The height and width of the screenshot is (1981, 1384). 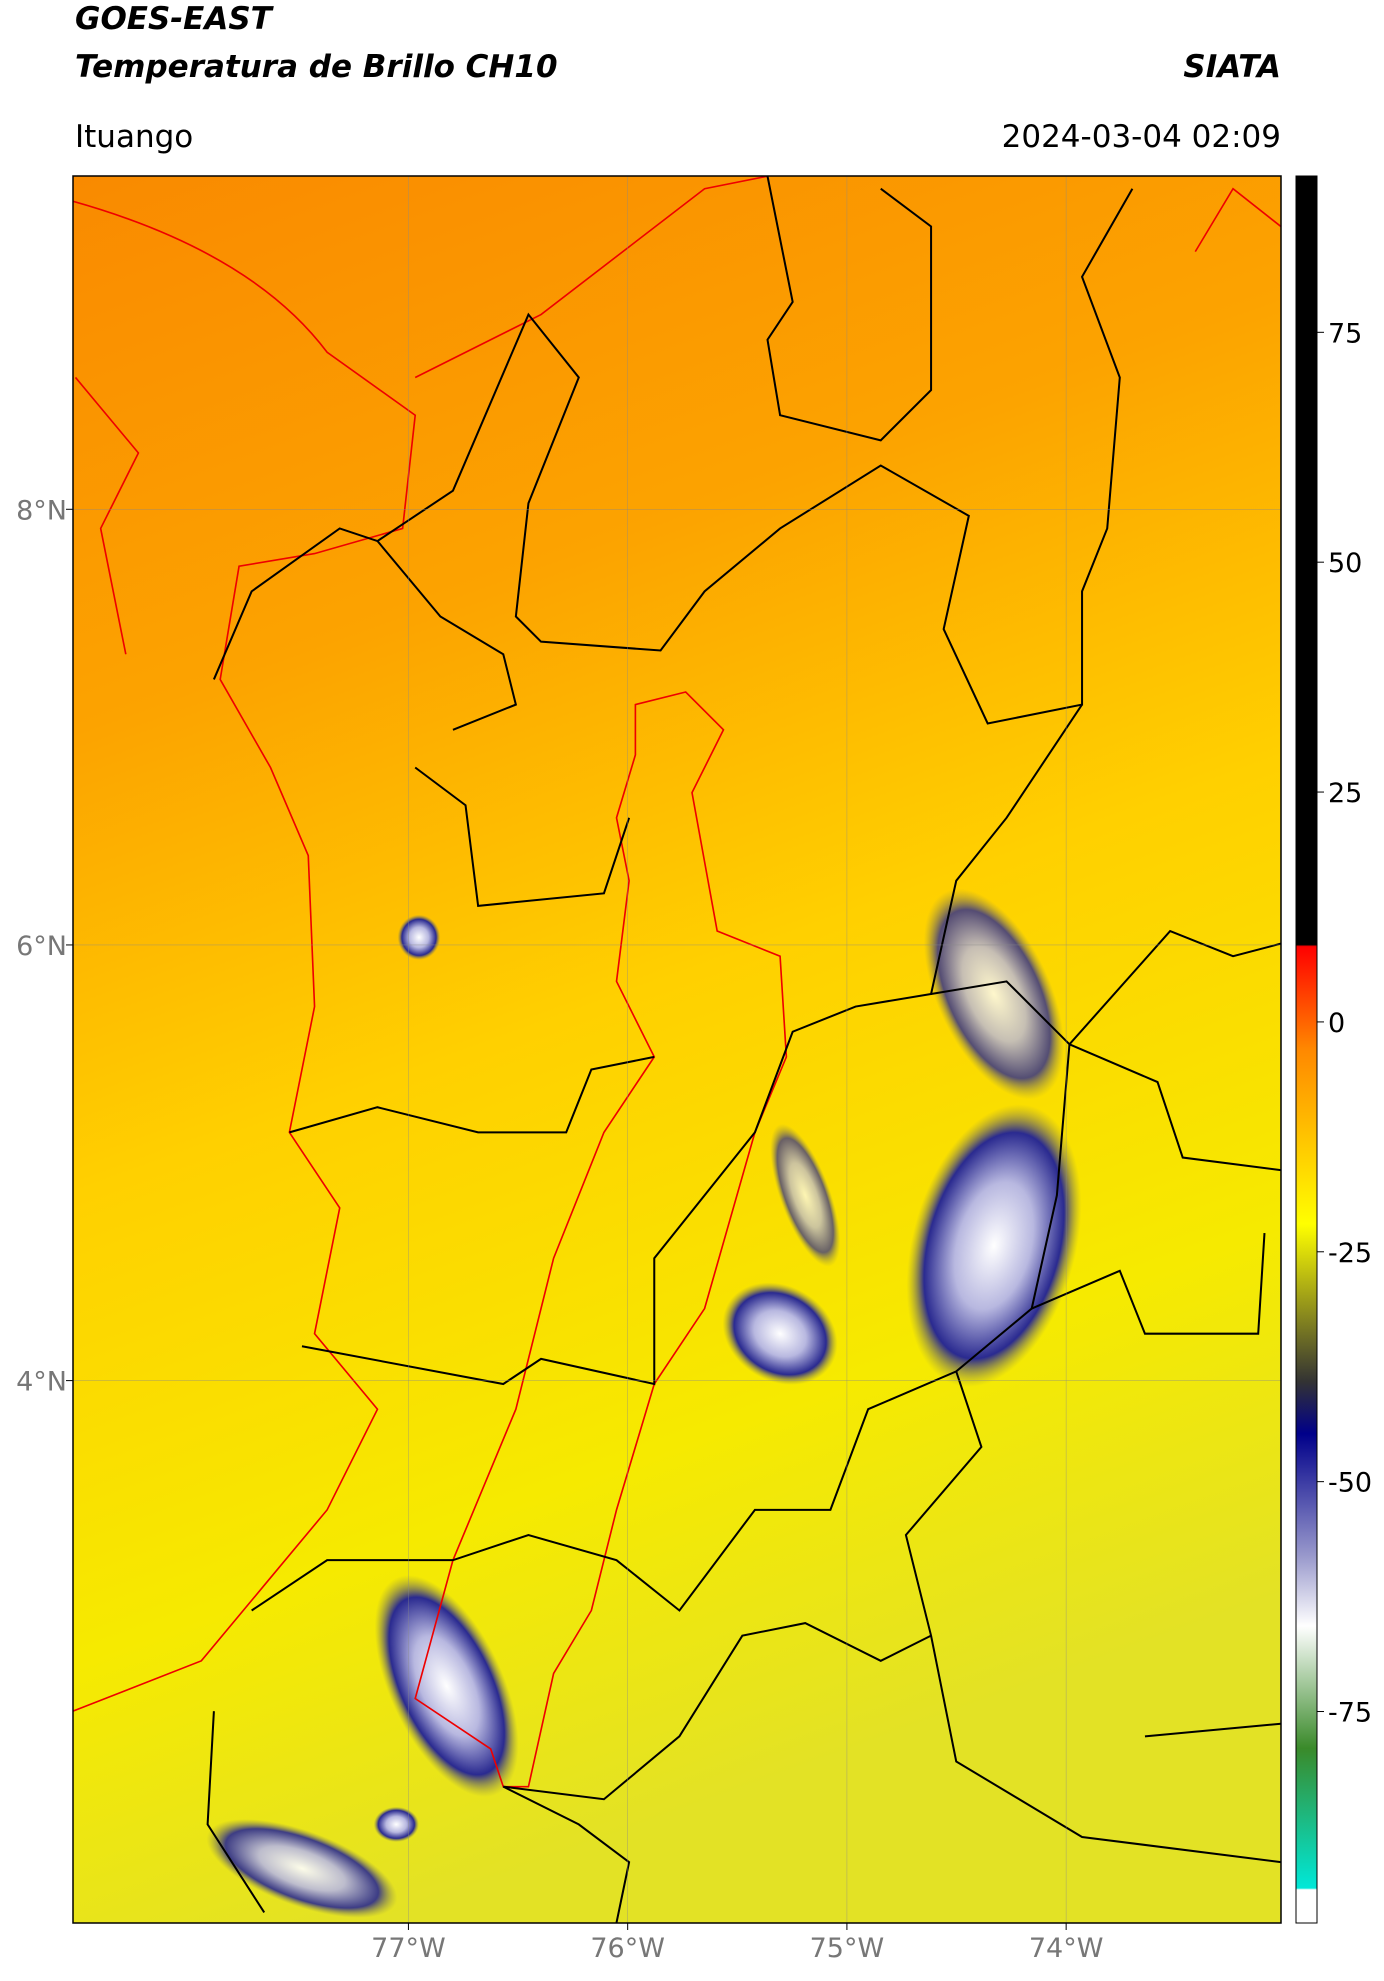 What do you see at coordinates (175, 19) in the screenshot?
I see `title: GOES-EAST` at bounding box center [175, 19].